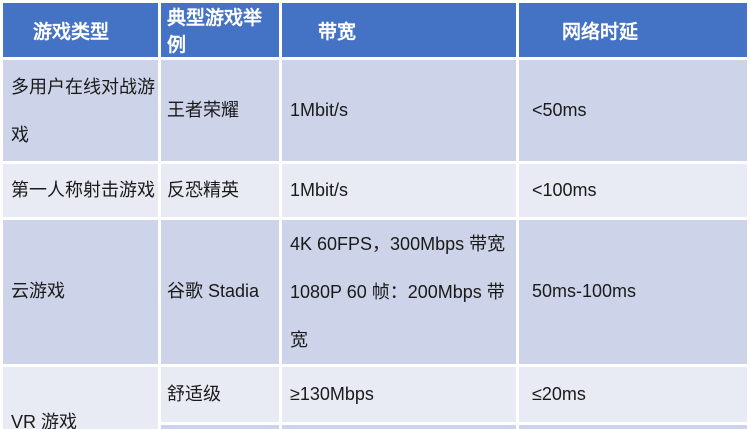 Image resolution: width=750 pixels, height=429 pixels. Describe the element at coordinates (220, 394) in the screenshot. I see `cell-game-example: 舒适级` at that location.